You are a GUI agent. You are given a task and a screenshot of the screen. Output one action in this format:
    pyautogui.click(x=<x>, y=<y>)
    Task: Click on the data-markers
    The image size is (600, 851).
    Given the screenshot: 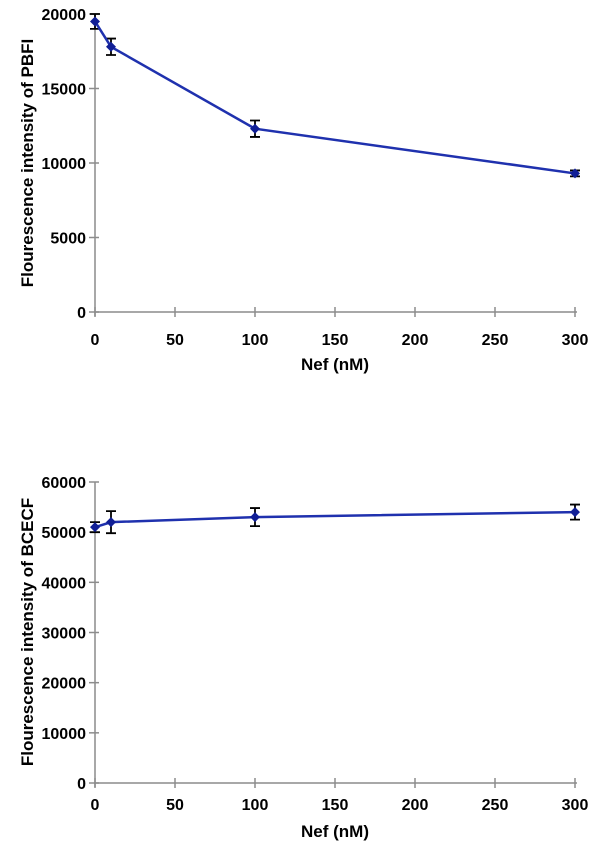 What is the action you would take?
    pyautogui.click(x=335, y=520)
    